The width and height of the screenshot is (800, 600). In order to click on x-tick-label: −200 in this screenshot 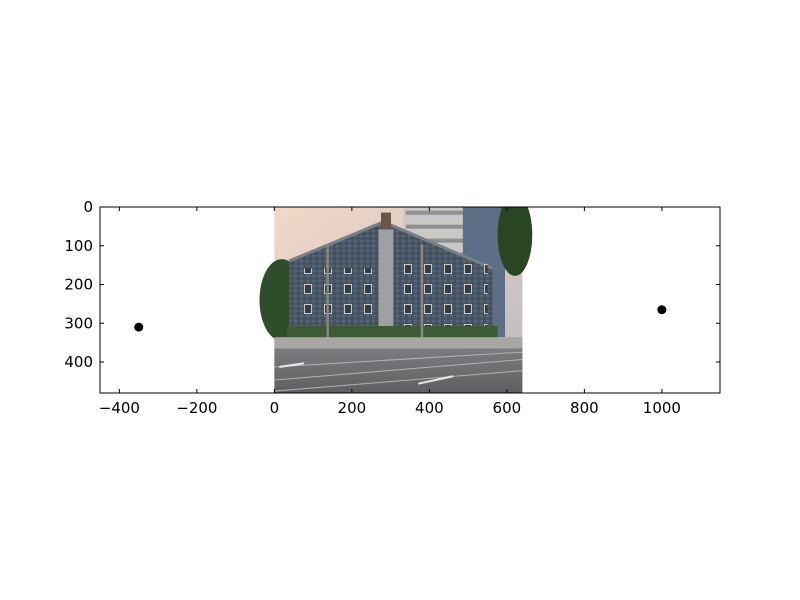, I will do `click(196, 408)`.